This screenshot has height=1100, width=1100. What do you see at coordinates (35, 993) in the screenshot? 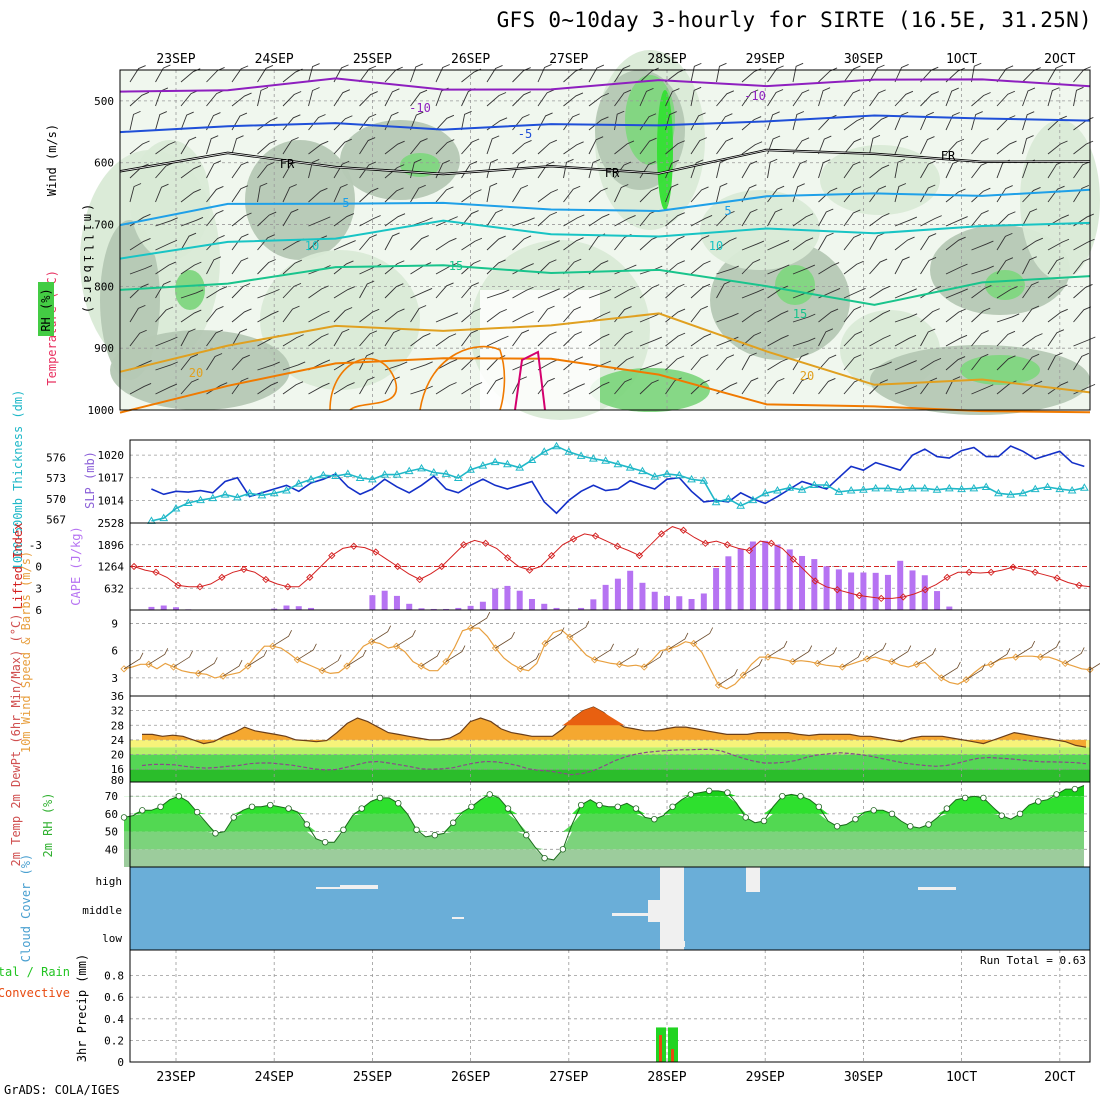
I see `legend-convective: Convective` at bounding box center [35, 993].